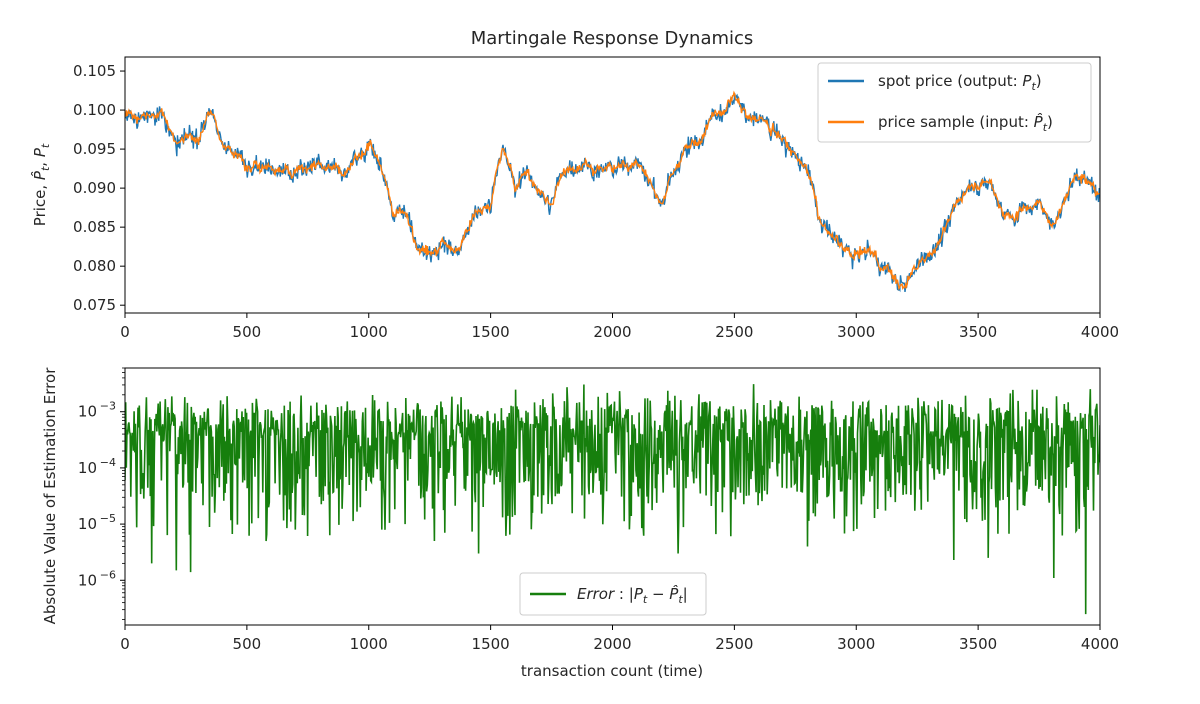 The image size is (1200, 704). Describe the element at coordinates (108, 406) in the screenshot. I see `y-tick-exponent: −3` at that location.